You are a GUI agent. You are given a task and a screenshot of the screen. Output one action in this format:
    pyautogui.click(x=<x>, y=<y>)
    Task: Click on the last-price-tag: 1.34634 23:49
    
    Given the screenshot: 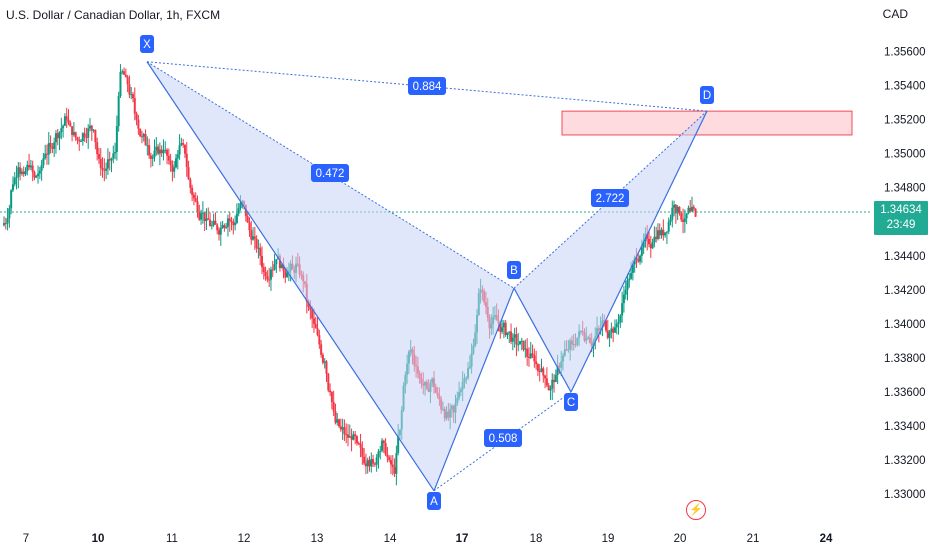 What is the action you would take?
    pyautogui.click(x=901, y=218)
    